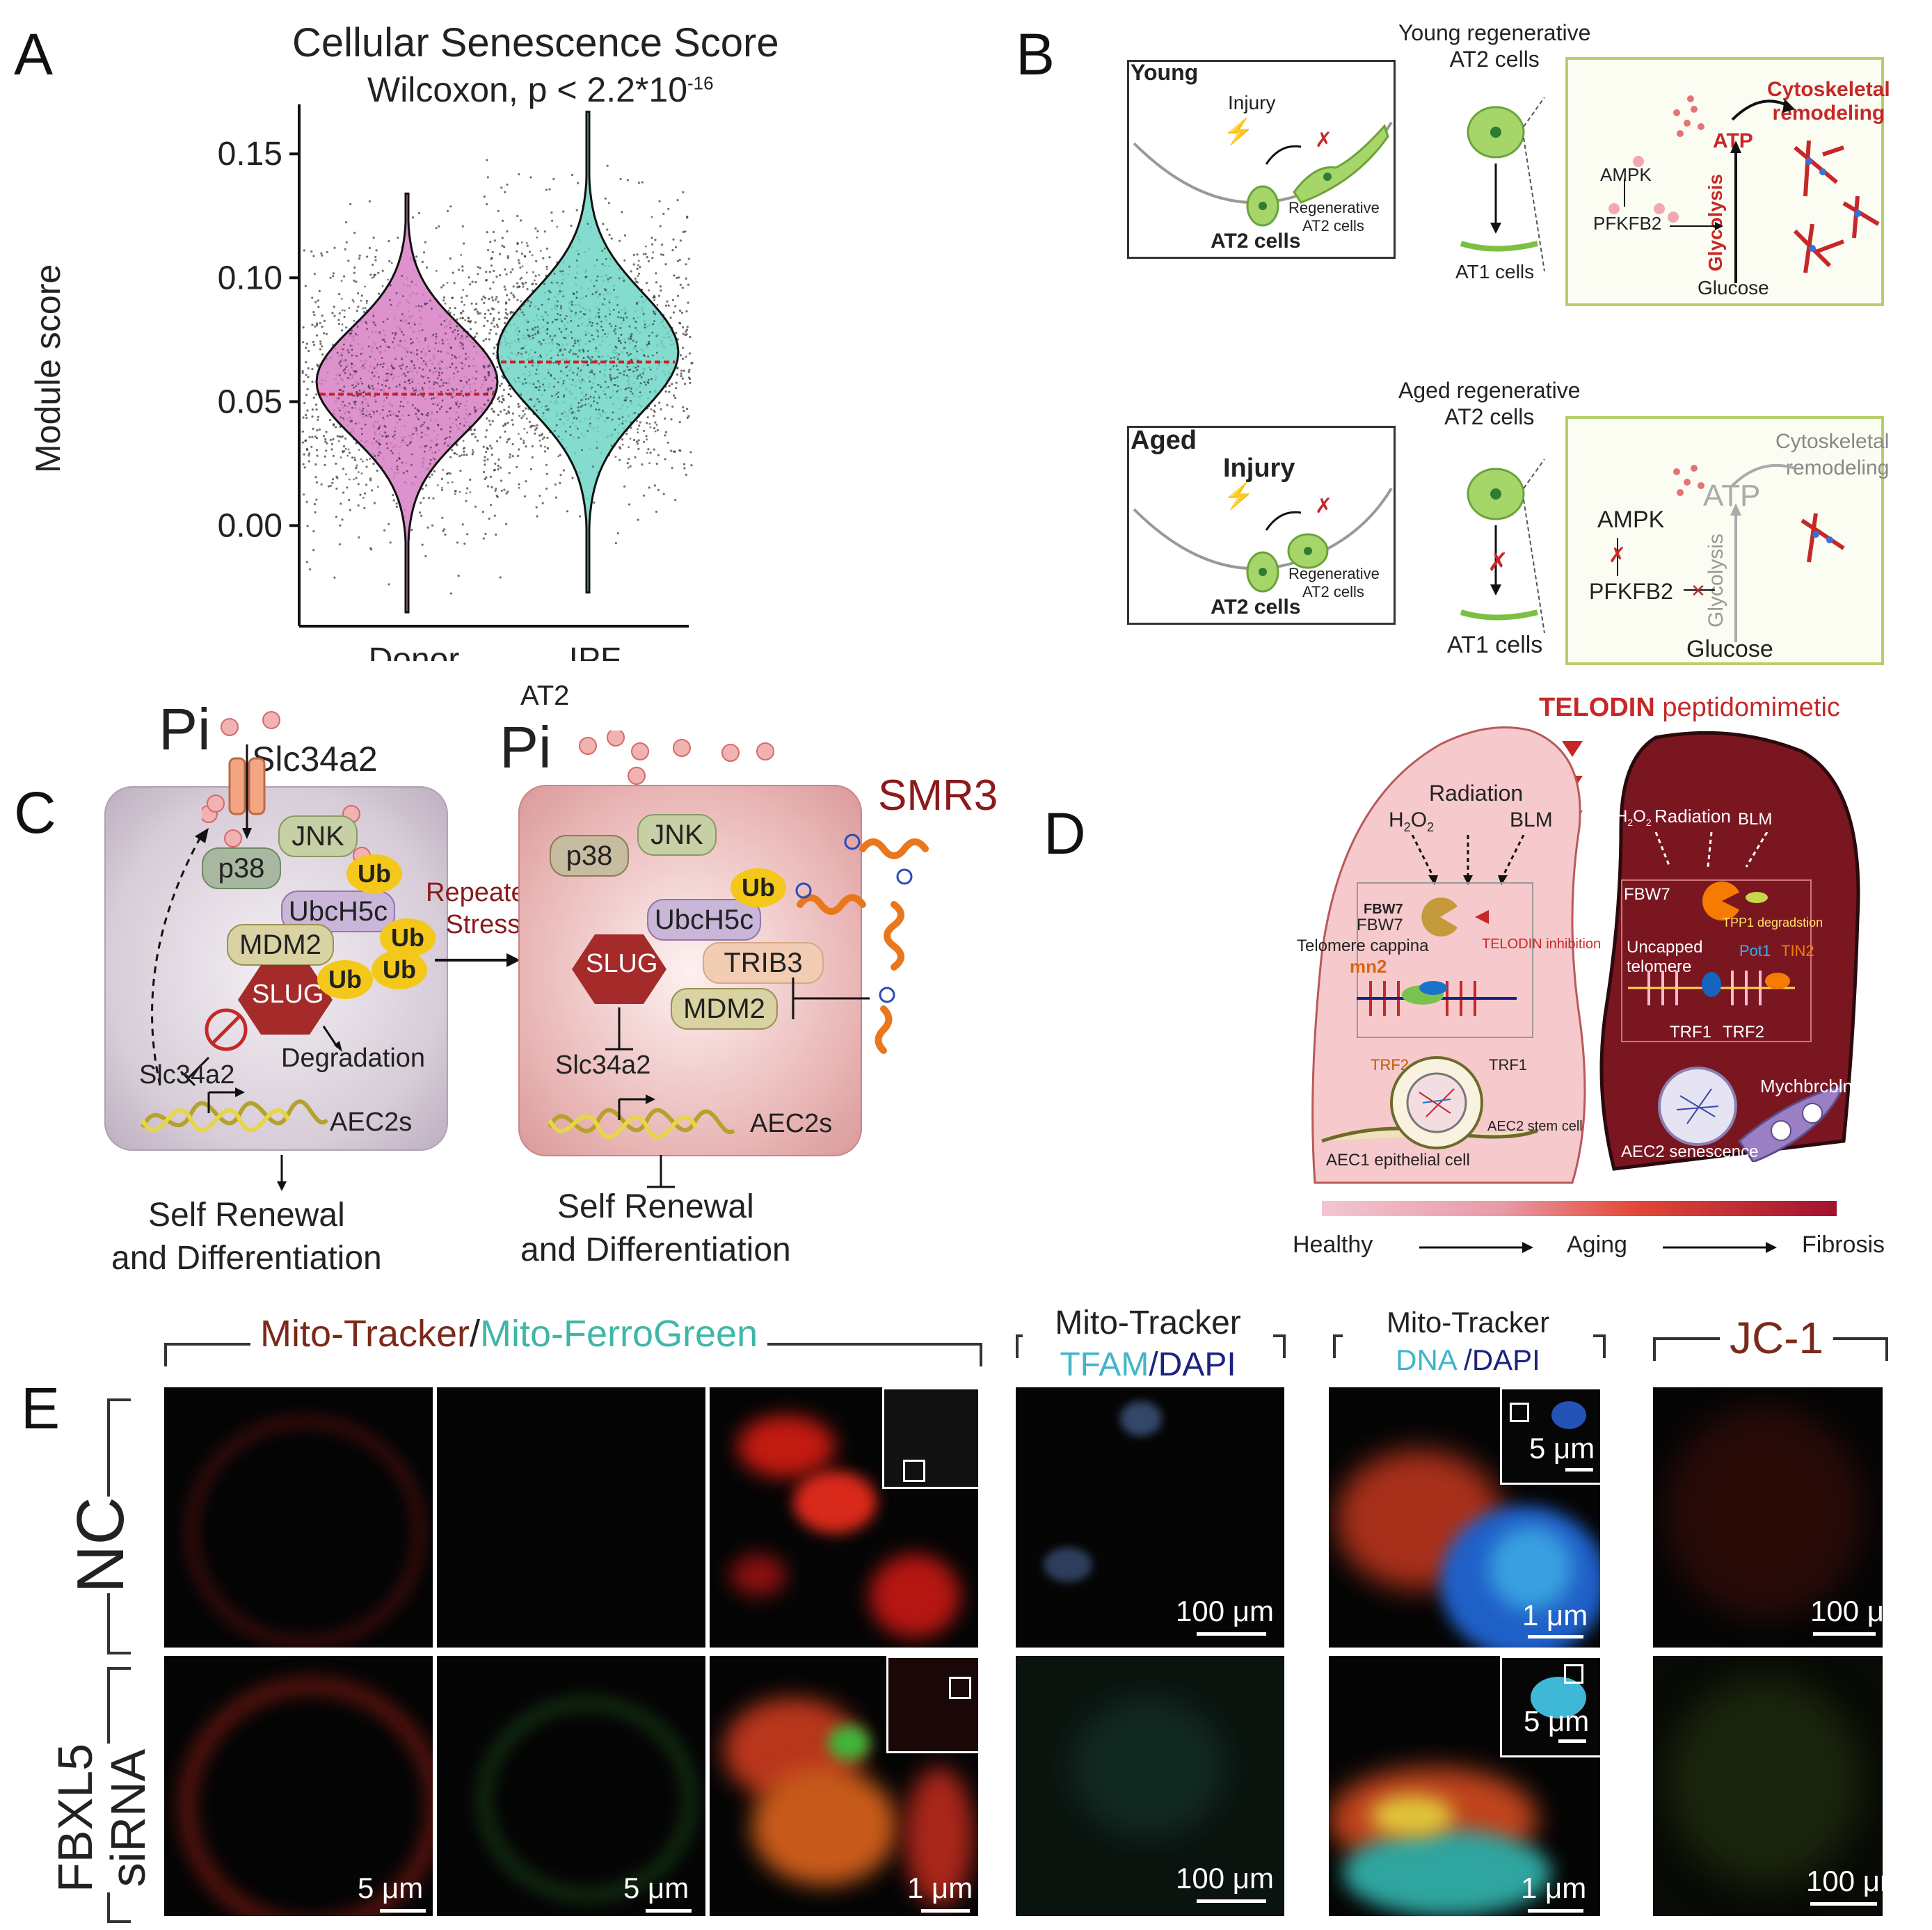 Image resolution: width=1932 pixels, height=1930 pixels. What do you see at coordinates (945, 1911) in the screenshot?
I see `scalebar-si-merge` at bounding box center [945, 1911].